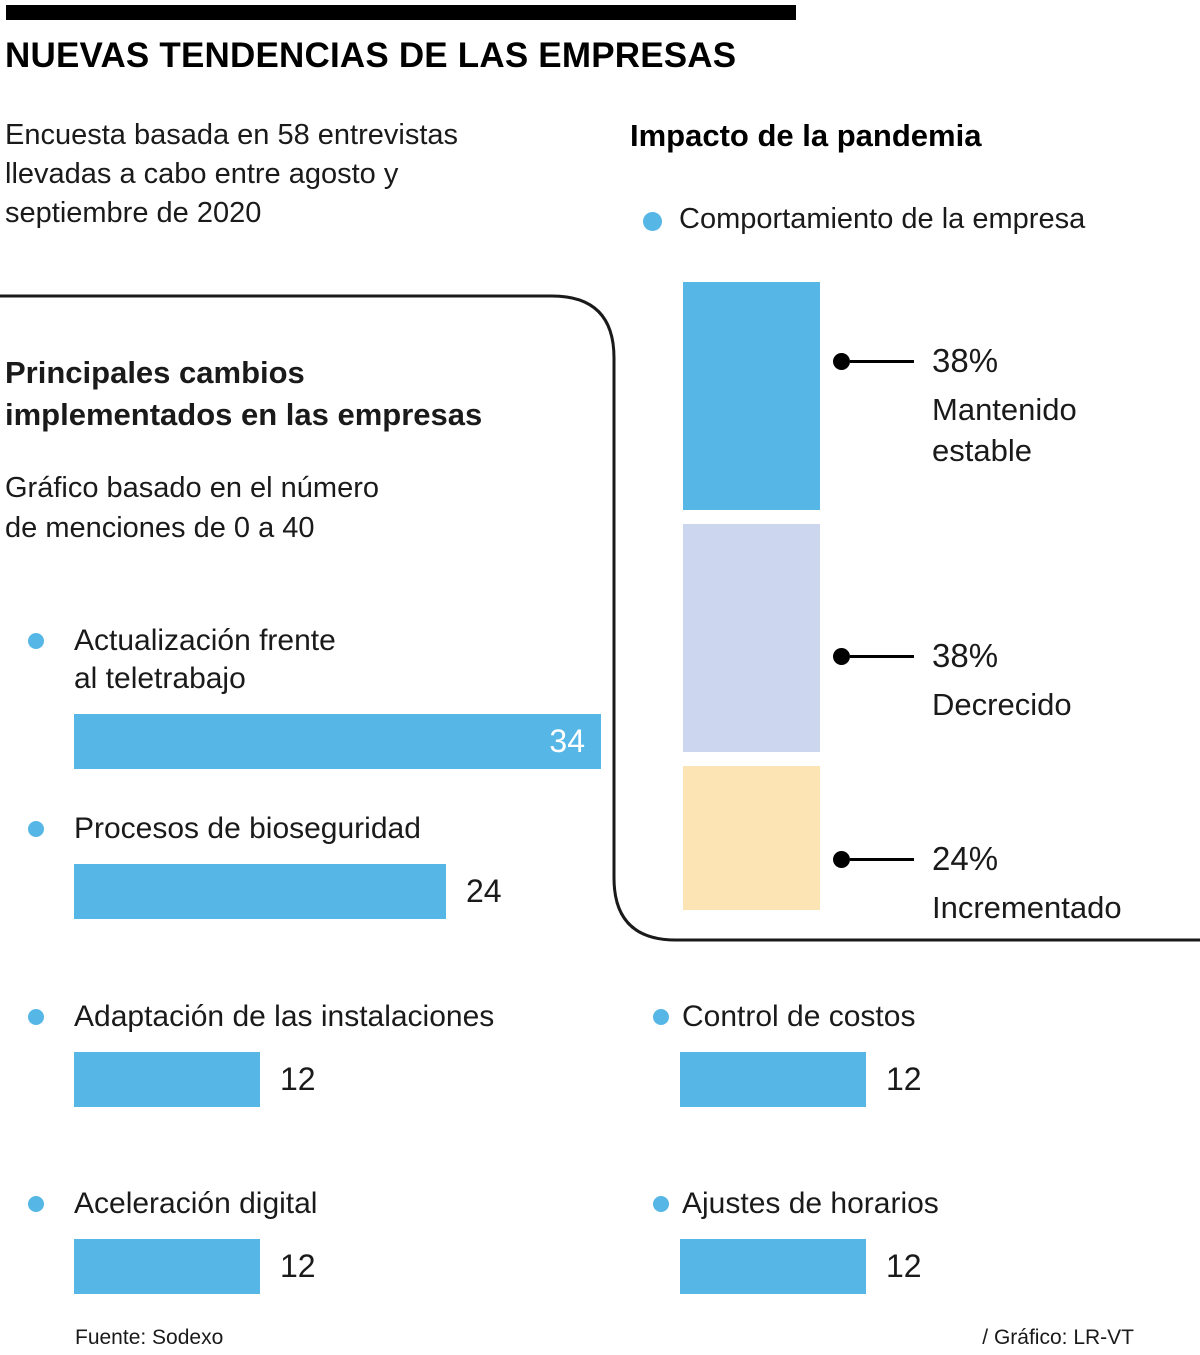  I want to click on bar-item-instalaciones: Adaptación de las instalaciones 12, so click(261, 1052).